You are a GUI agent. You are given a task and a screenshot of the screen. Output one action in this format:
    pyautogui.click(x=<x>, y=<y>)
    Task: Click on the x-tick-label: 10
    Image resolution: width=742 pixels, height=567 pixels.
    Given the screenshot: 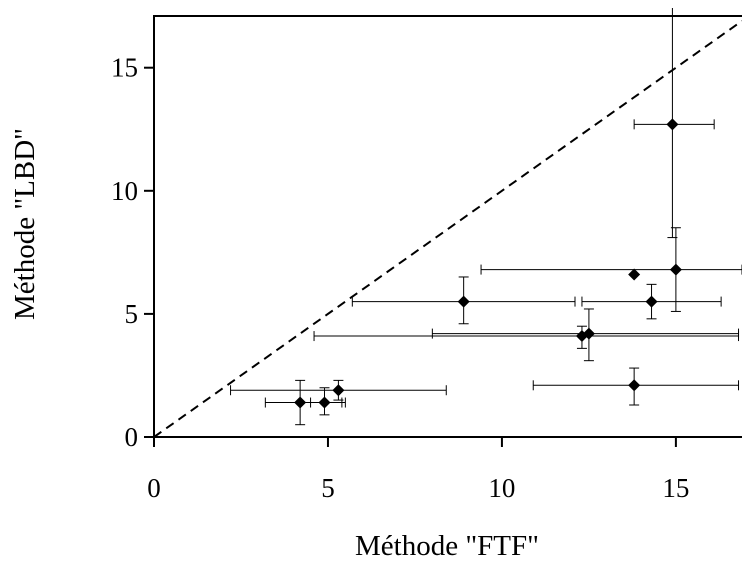 What is the action you would take?
    pyautogui.click(x=501, y=488)
    